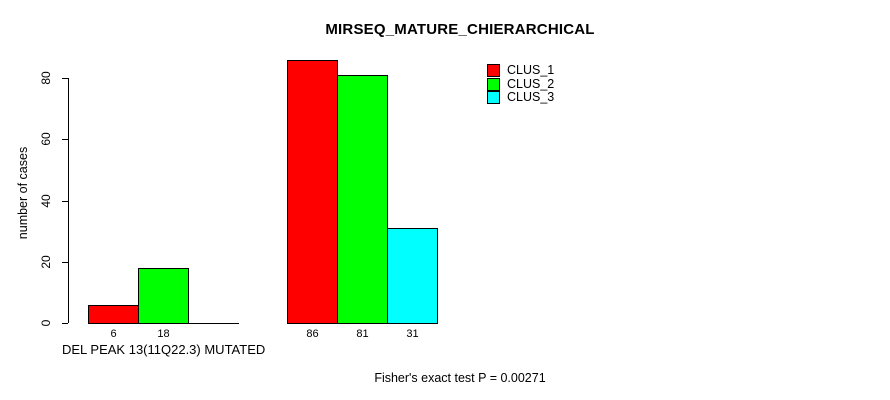  What do you see at coordinates (531, 70) in the screenshot?
I see `legend-label-clus_1: CLUS_1` at bounding box center [531, 70].